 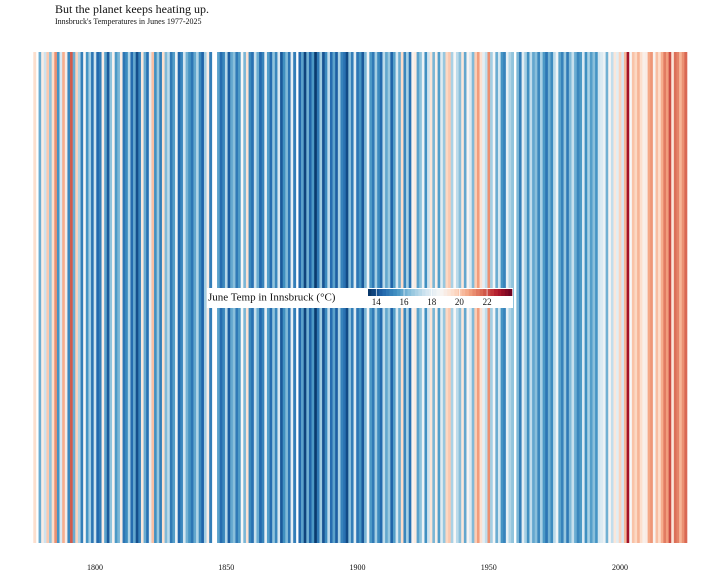 What do you see at coordinates (487, 302) in the screenshot?
I see `colorbar-tick-label: 22` at bounding box center [487, 302].